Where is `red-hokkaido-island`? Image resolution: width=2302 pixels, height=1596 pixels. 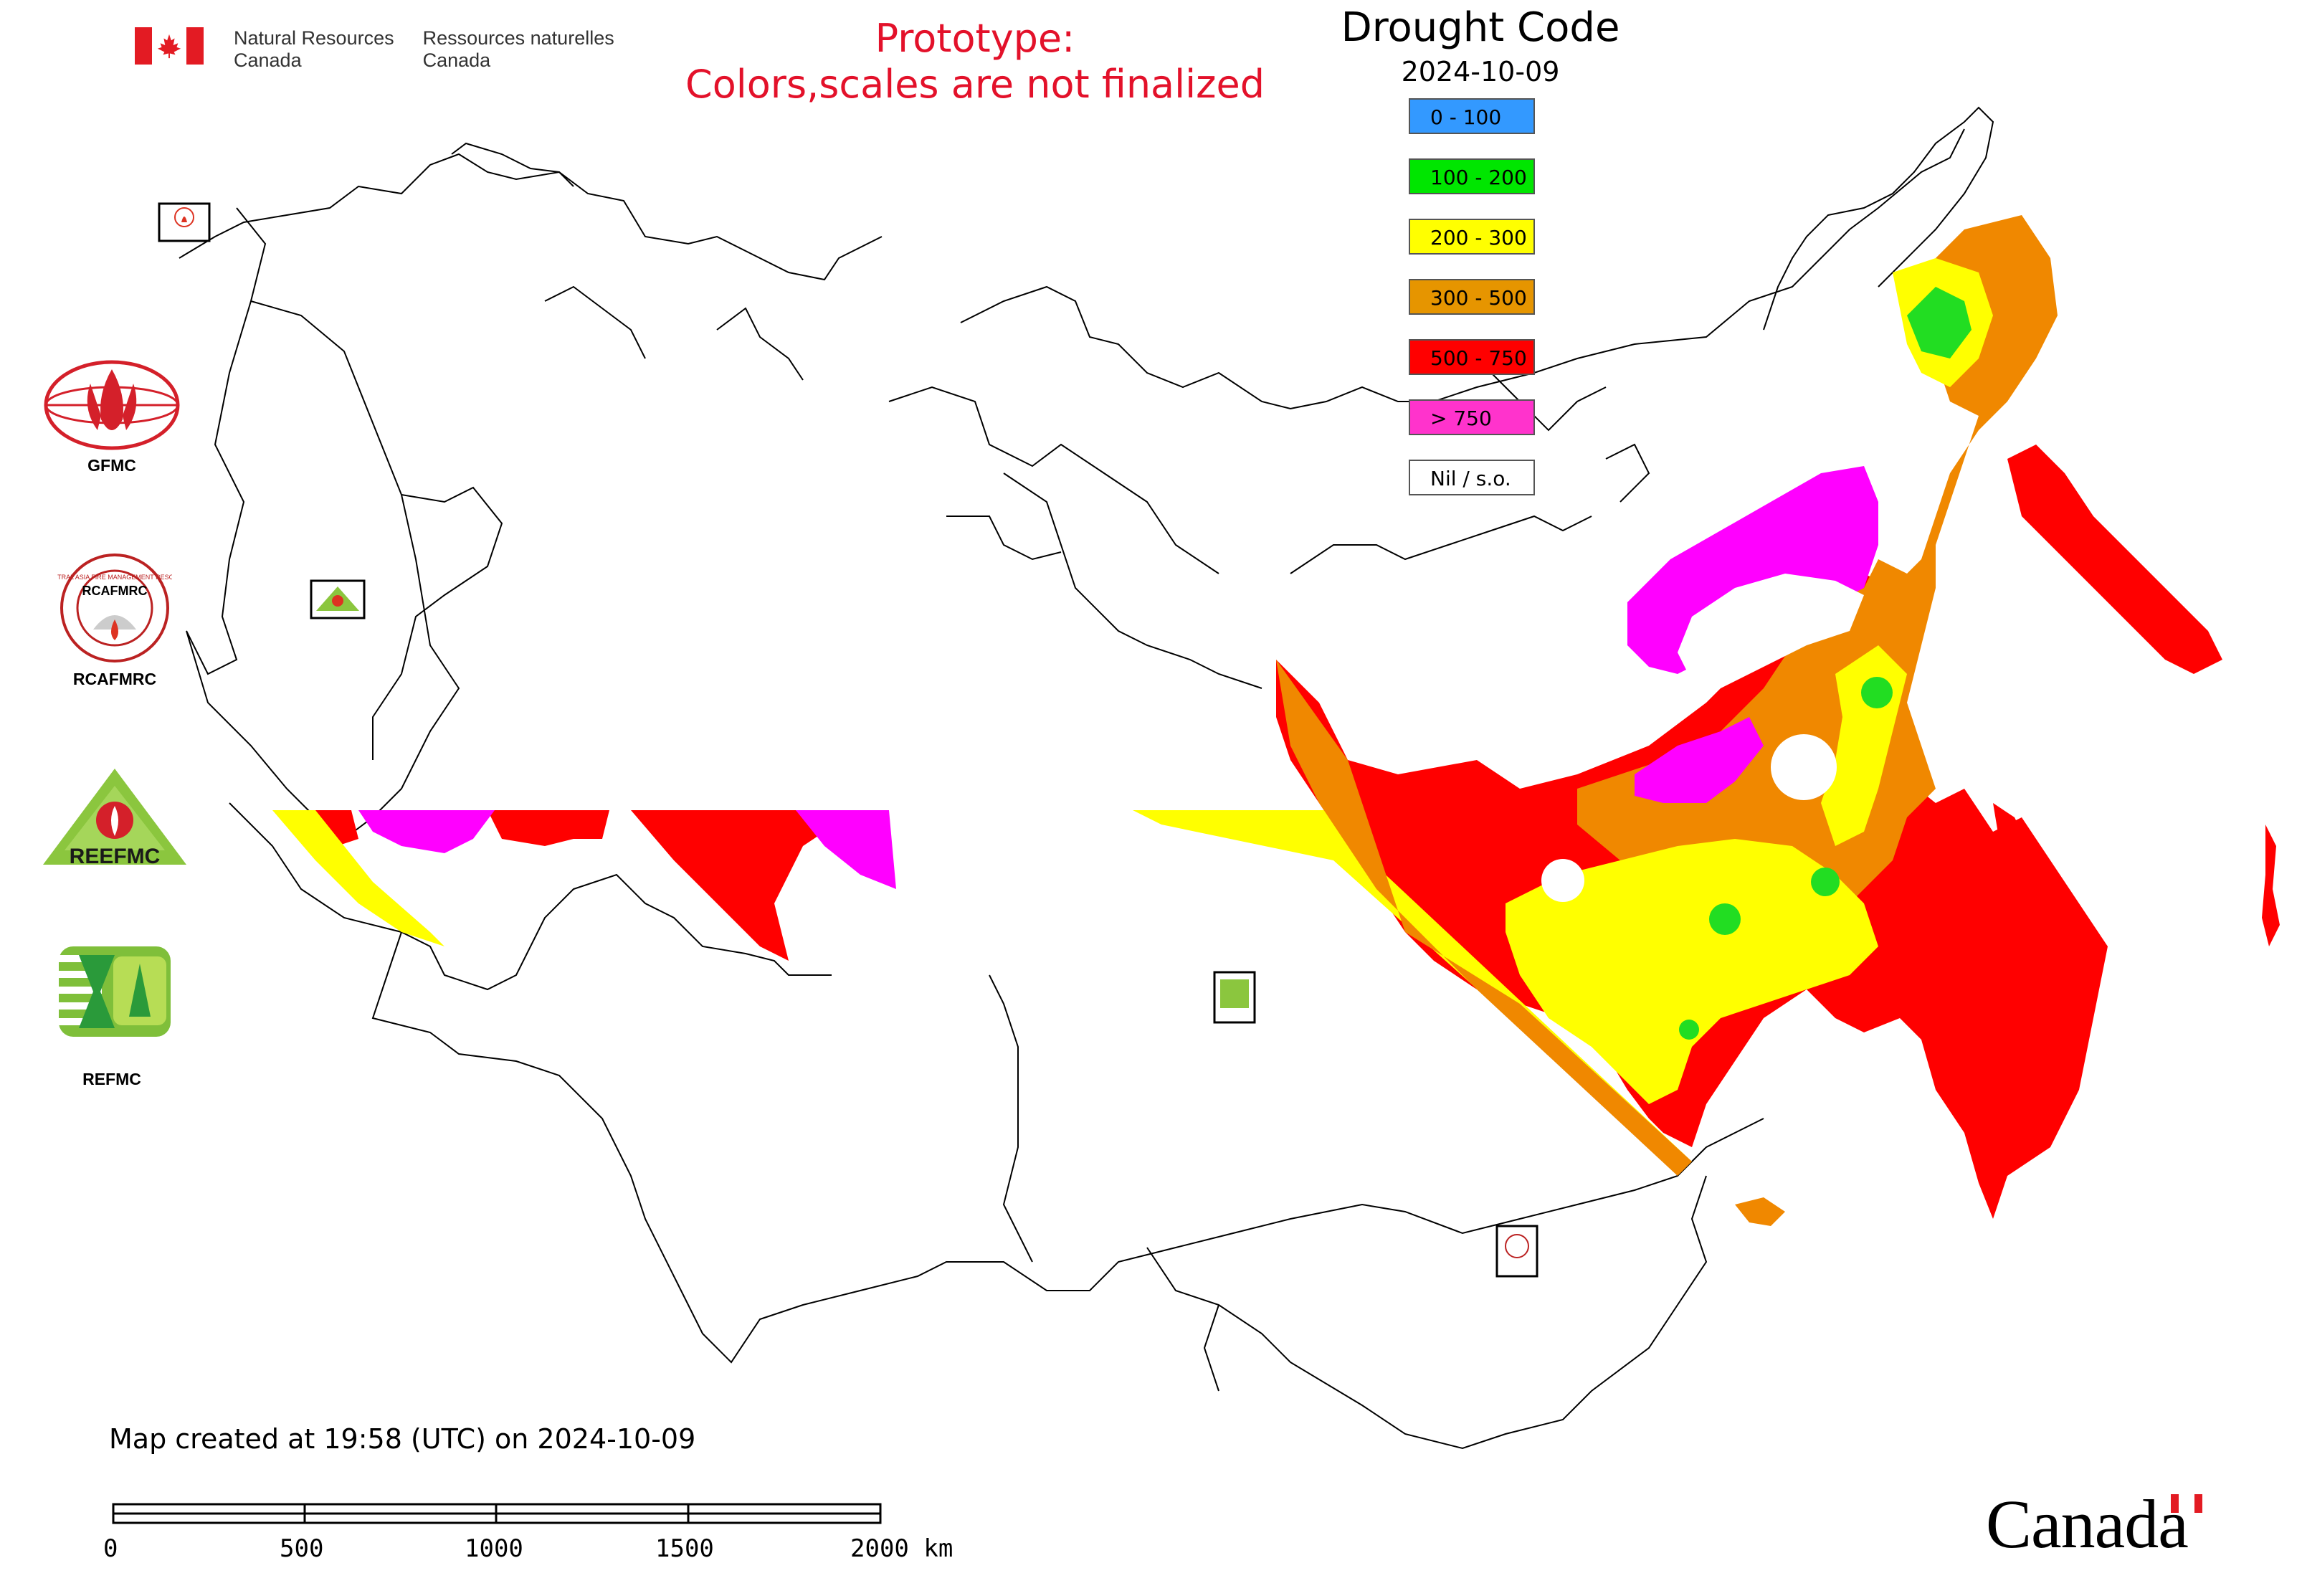
red-hokkaido-island is located at coordinates (1760, 1211).